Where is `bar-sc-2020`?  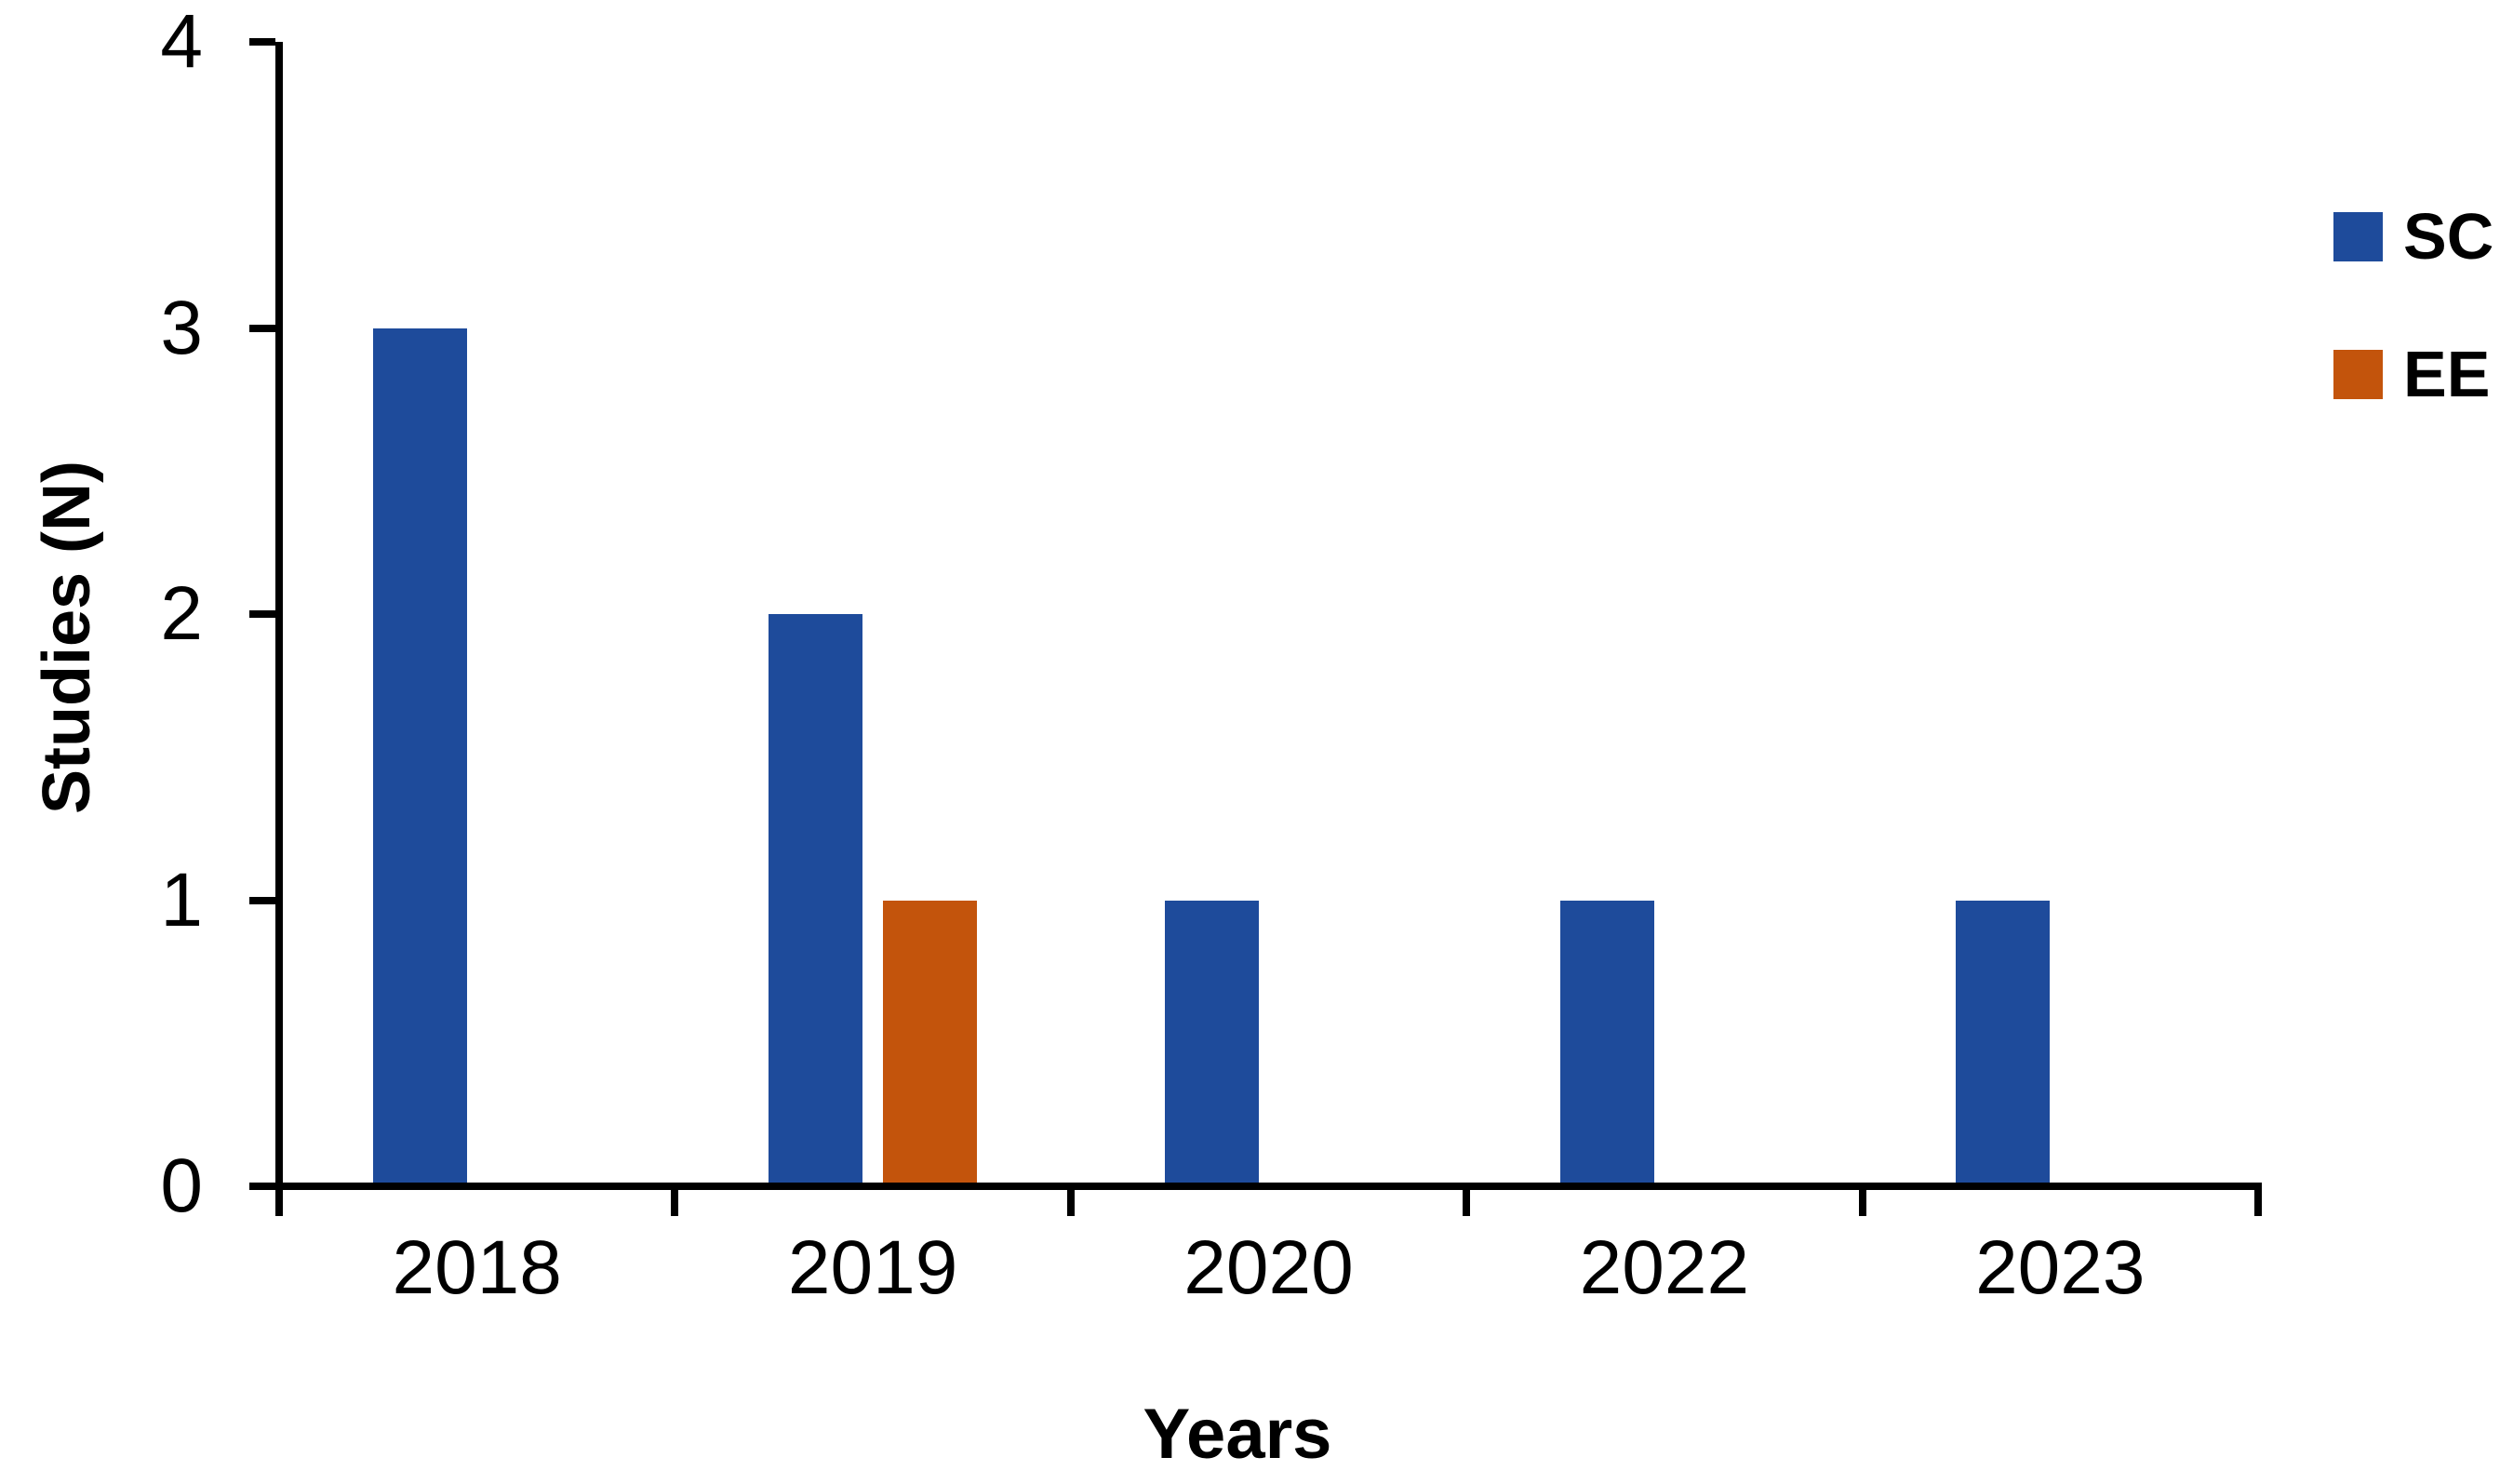 bar-sc-2020 is located at coordinates (1211, 1043).